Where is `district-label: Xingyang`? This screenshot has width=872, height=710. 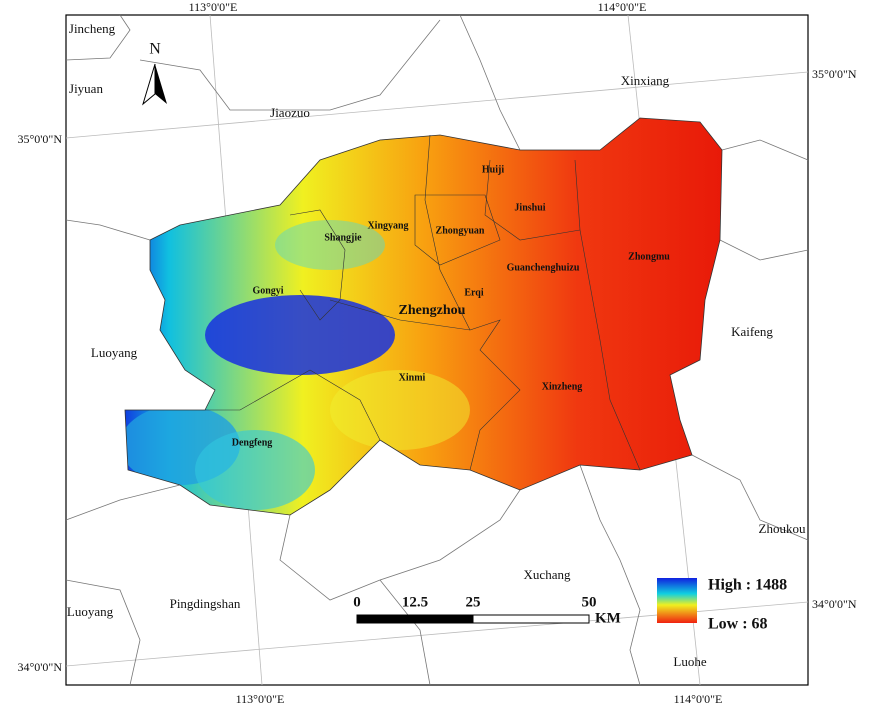
district-label: Xingyang is located at coordinates (387, 225).